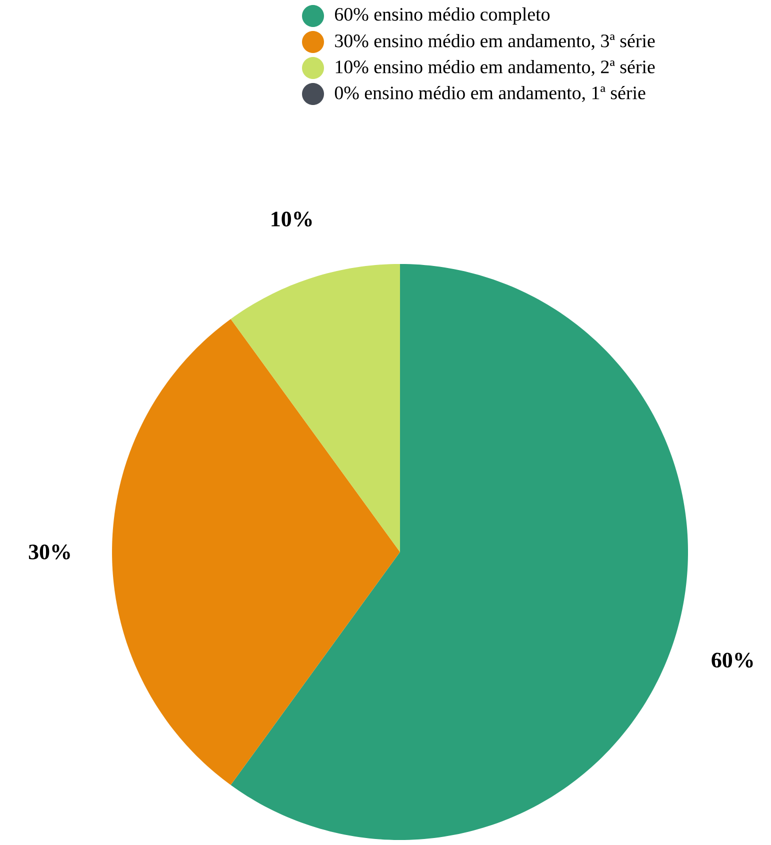  I want to click on legend-label: 30% ensino médio em andamento, 3ª série, so click(495, 42).